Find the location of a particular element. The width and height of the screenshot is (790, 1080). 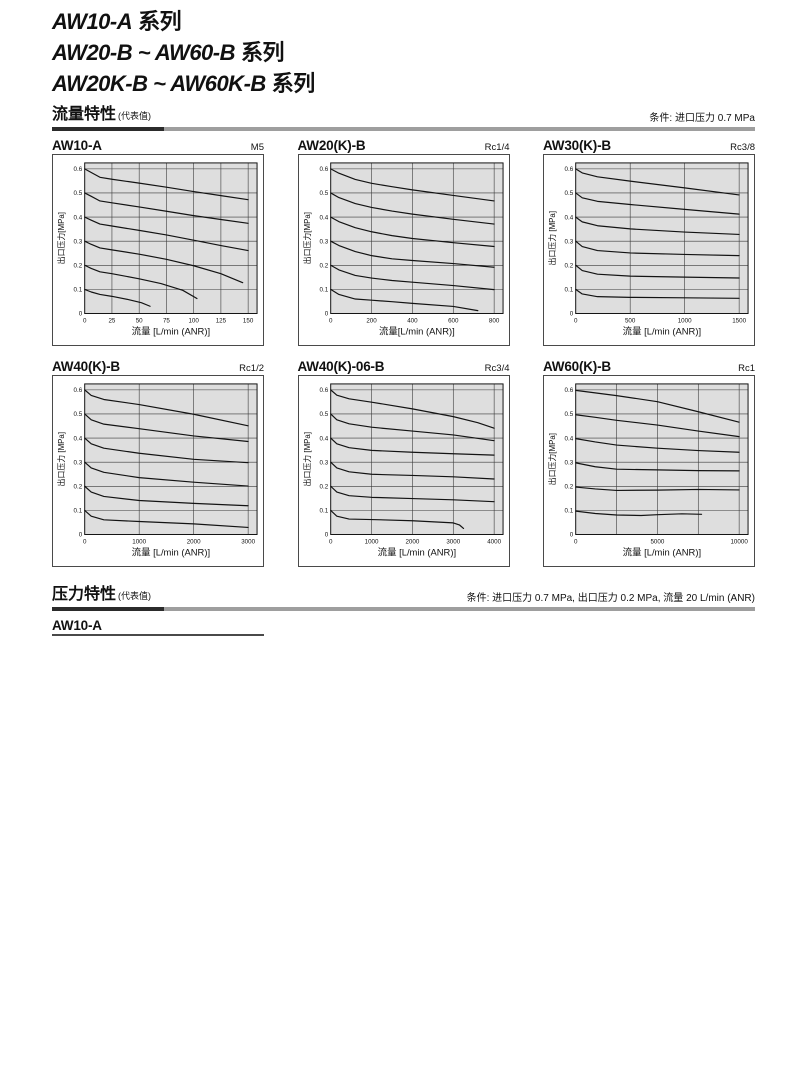

axis-tick-labels: 0 0.1 0.2 0.3 0.4 0.5 0.6 0 200 400 600 800 is located at coordinates (409, 245).